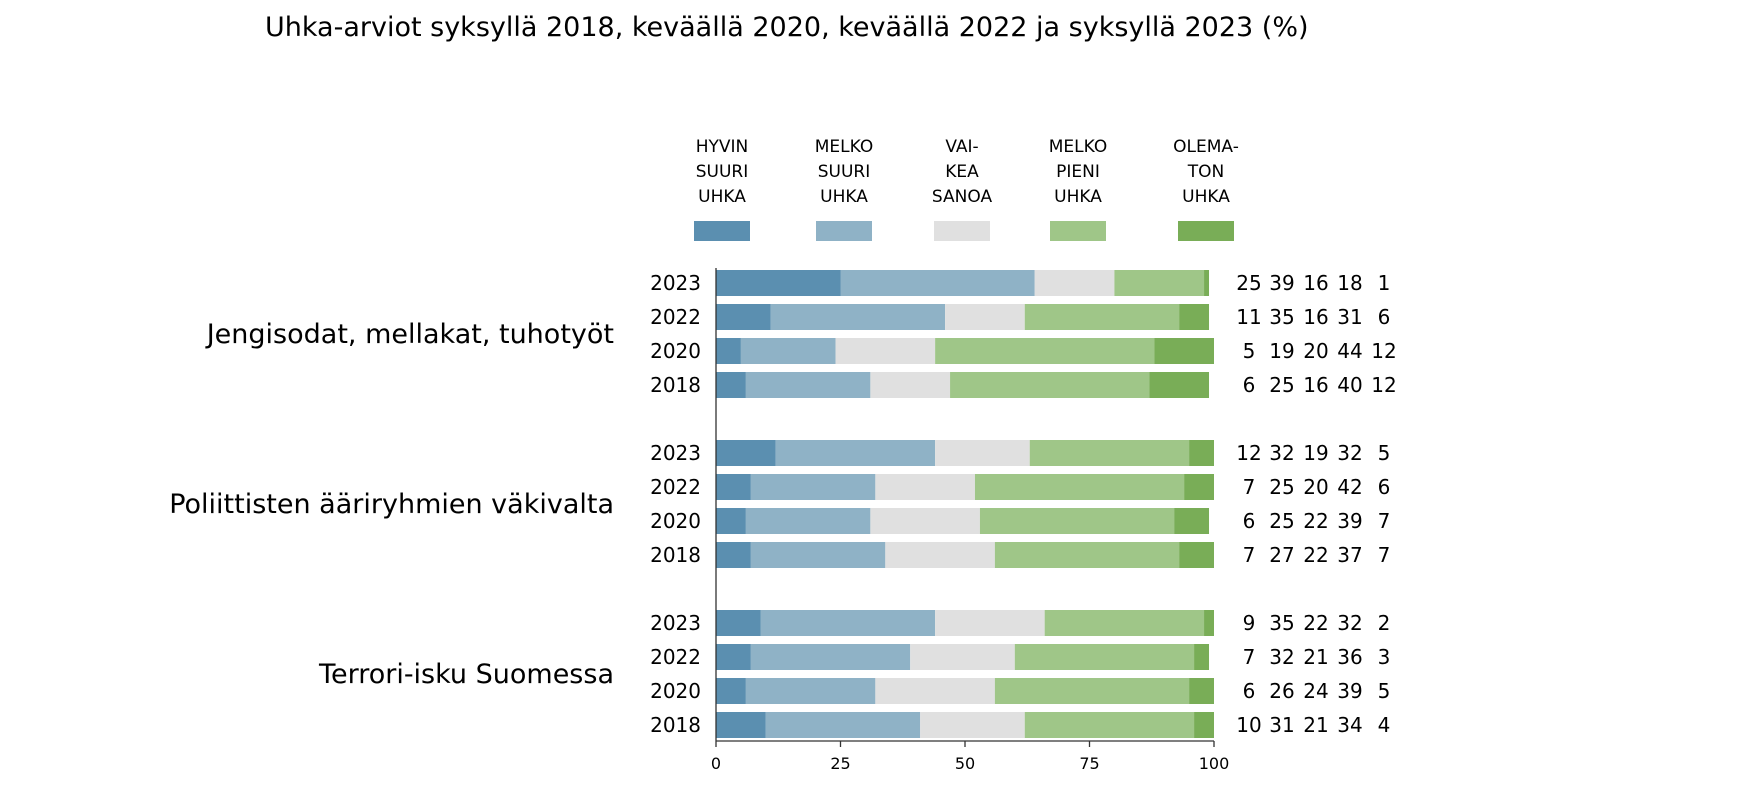 This screenshot has height=808, width=1738. Describe the element at coordinates (1249, 623) in the screenshot. I see `data-value-label: 9` at that location.